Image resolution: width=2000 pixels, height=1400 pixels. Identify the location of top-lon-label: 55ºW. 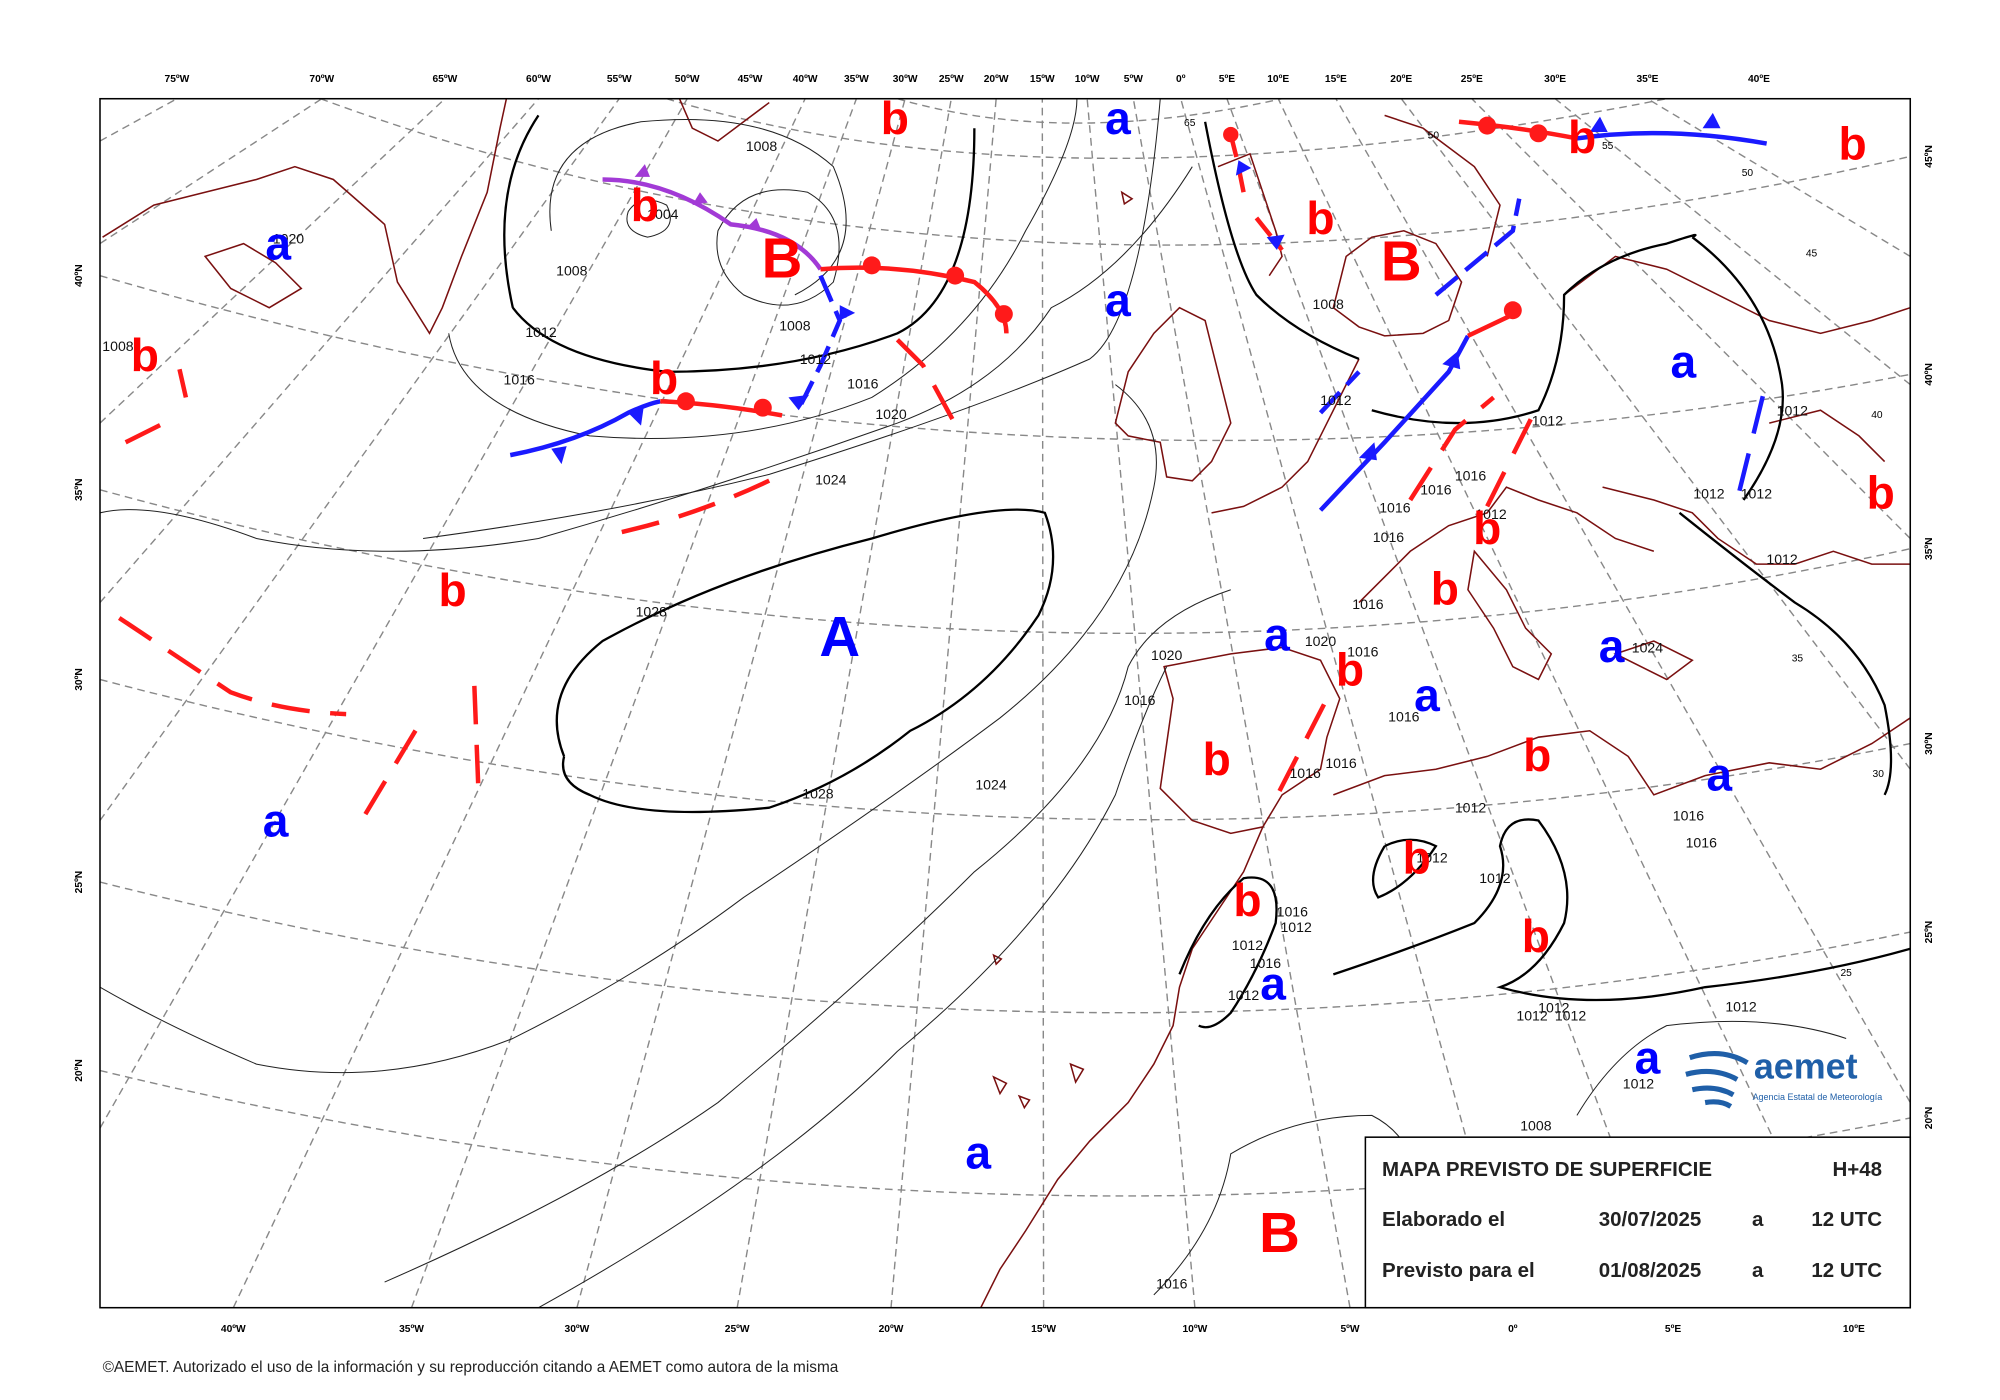
(619, 79).